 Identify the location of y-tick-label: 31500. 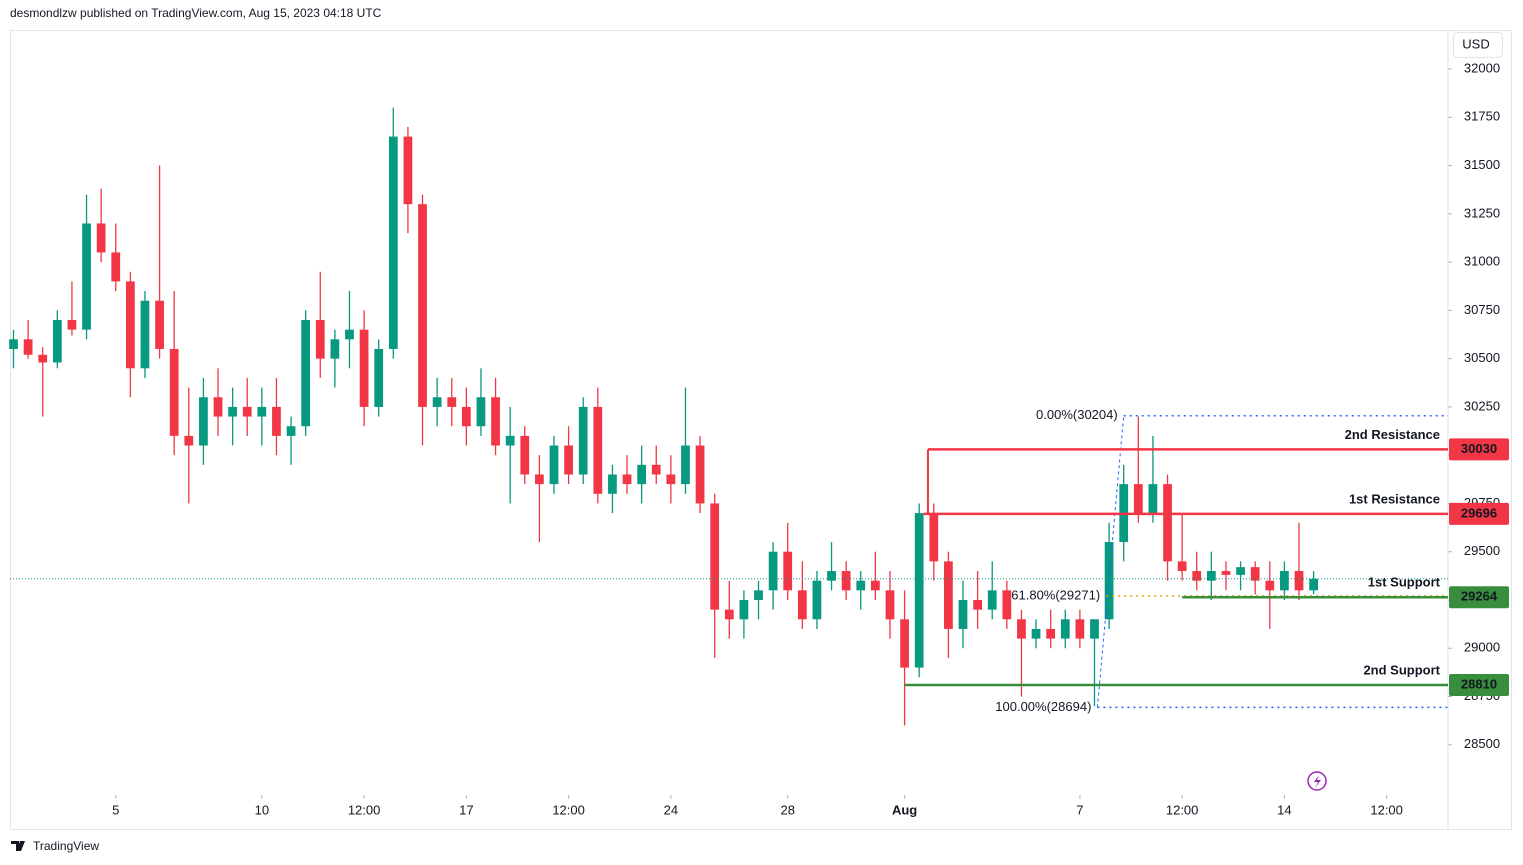
(1482, 164).